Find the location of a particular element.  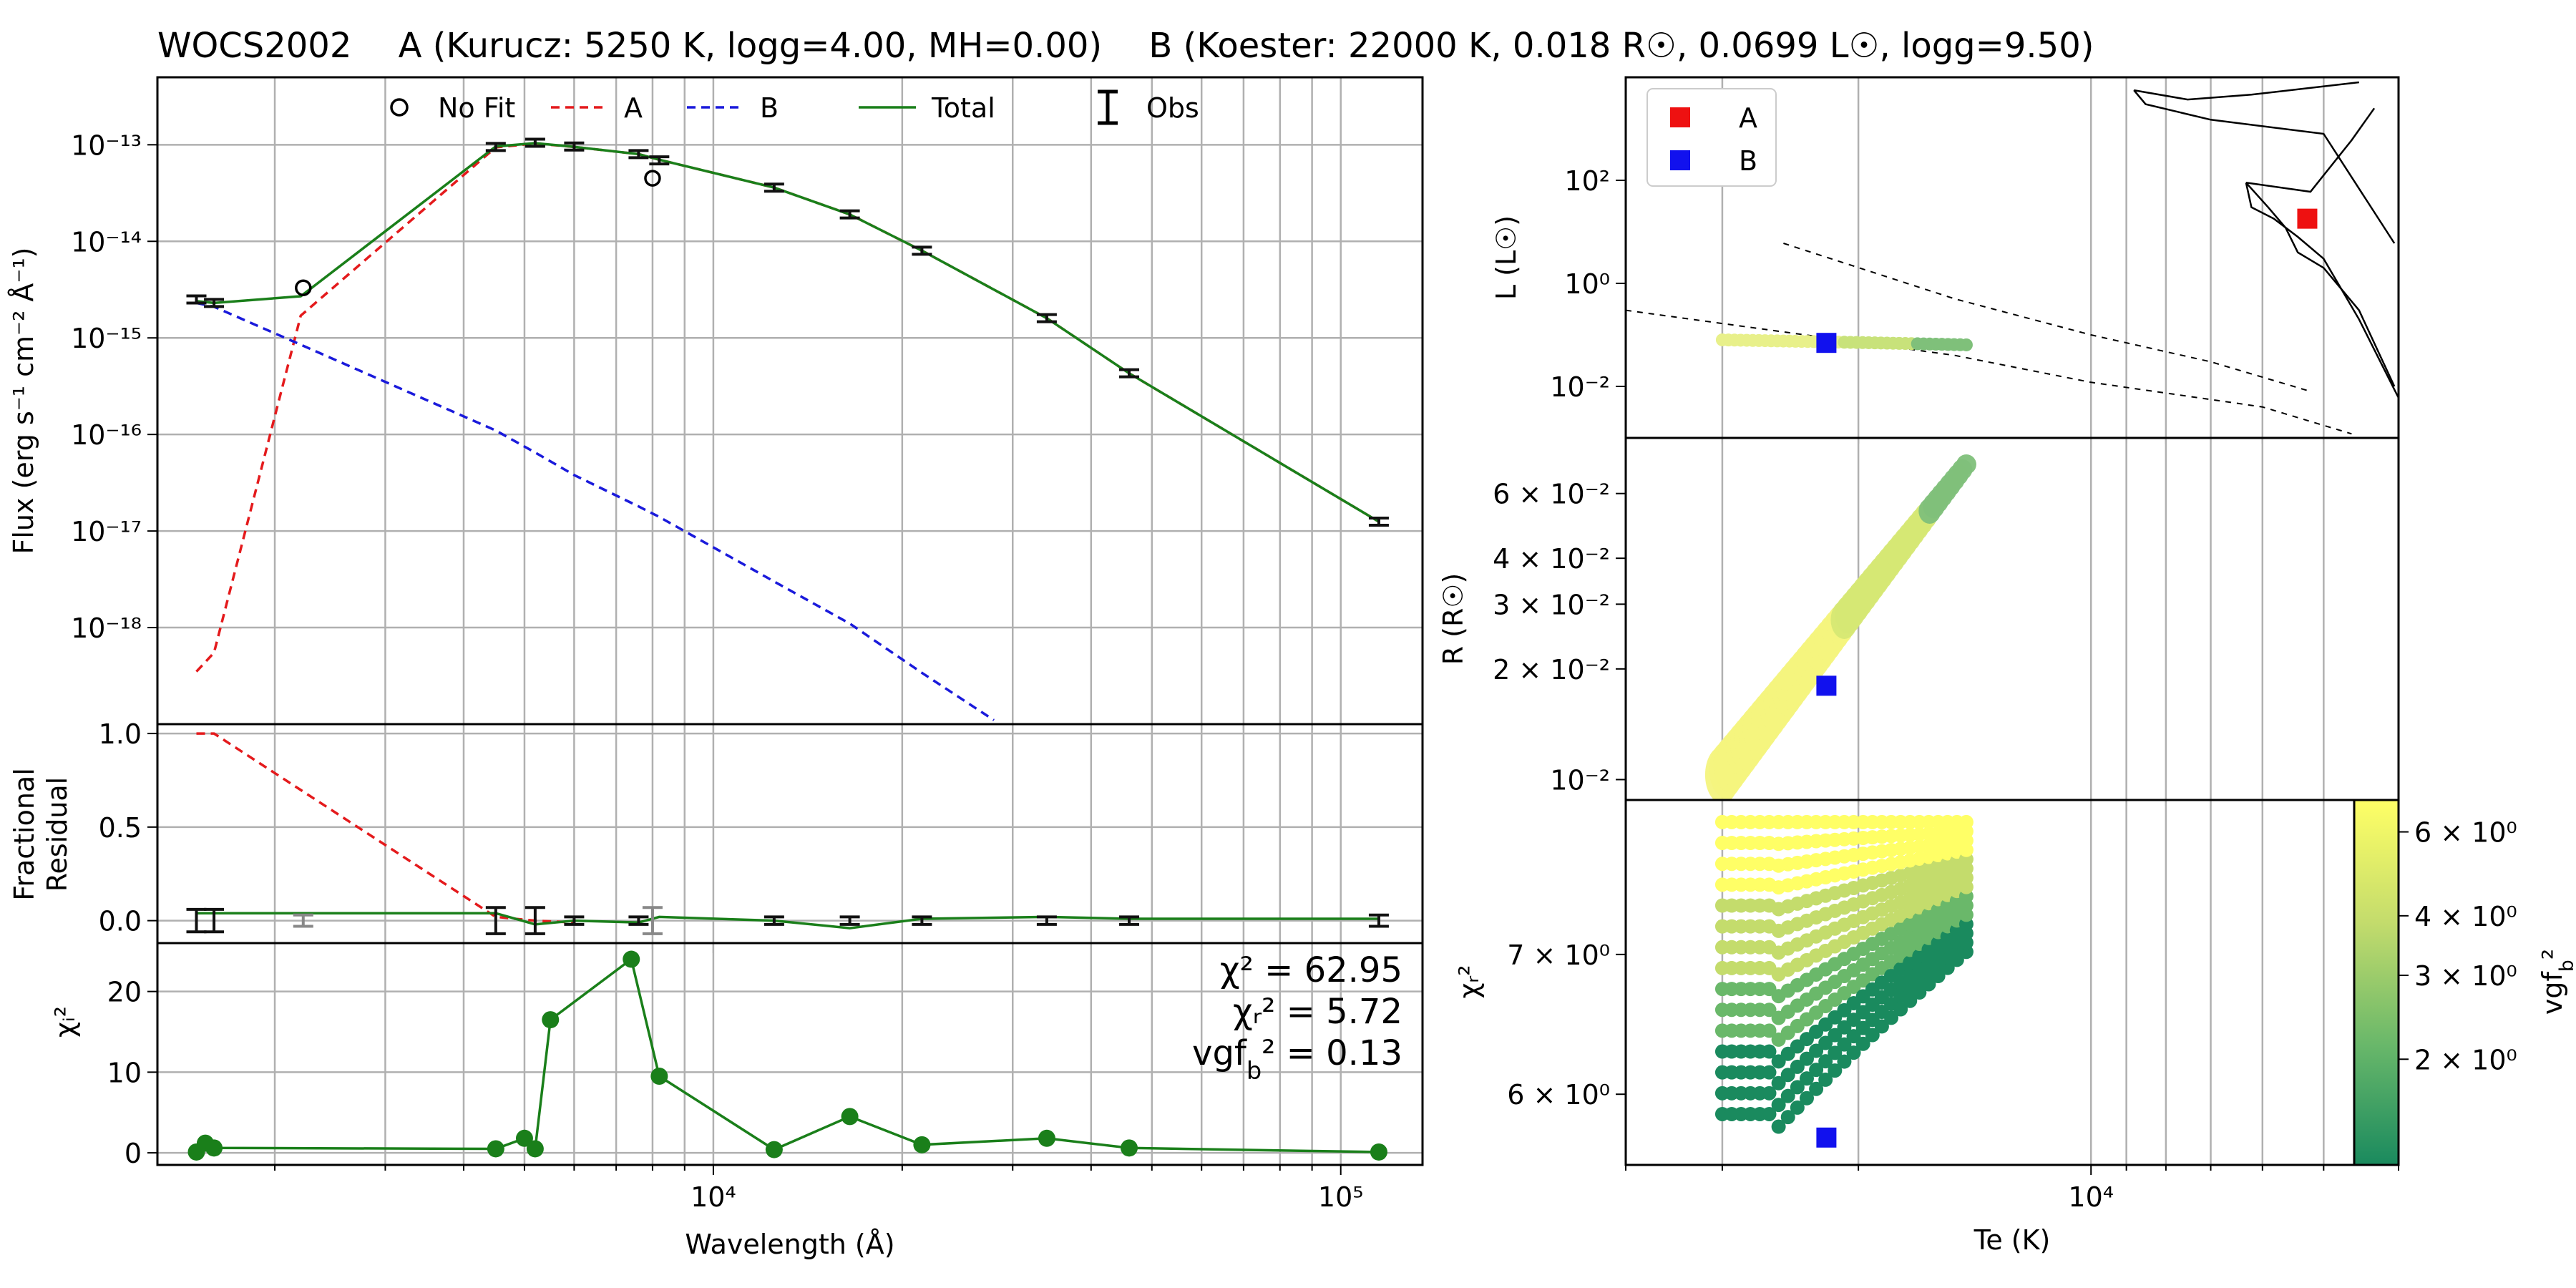

chi2-axes-frame is located at coordinates (790, 1054).